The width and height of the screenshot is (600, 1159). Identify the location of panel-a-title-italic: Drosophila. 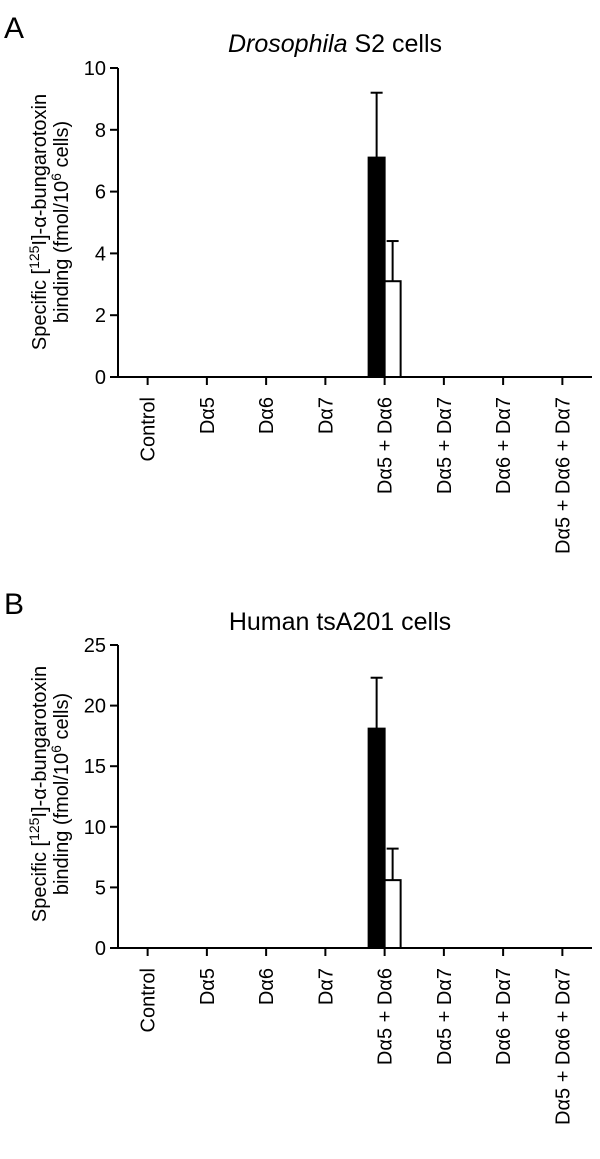
(288, 44).